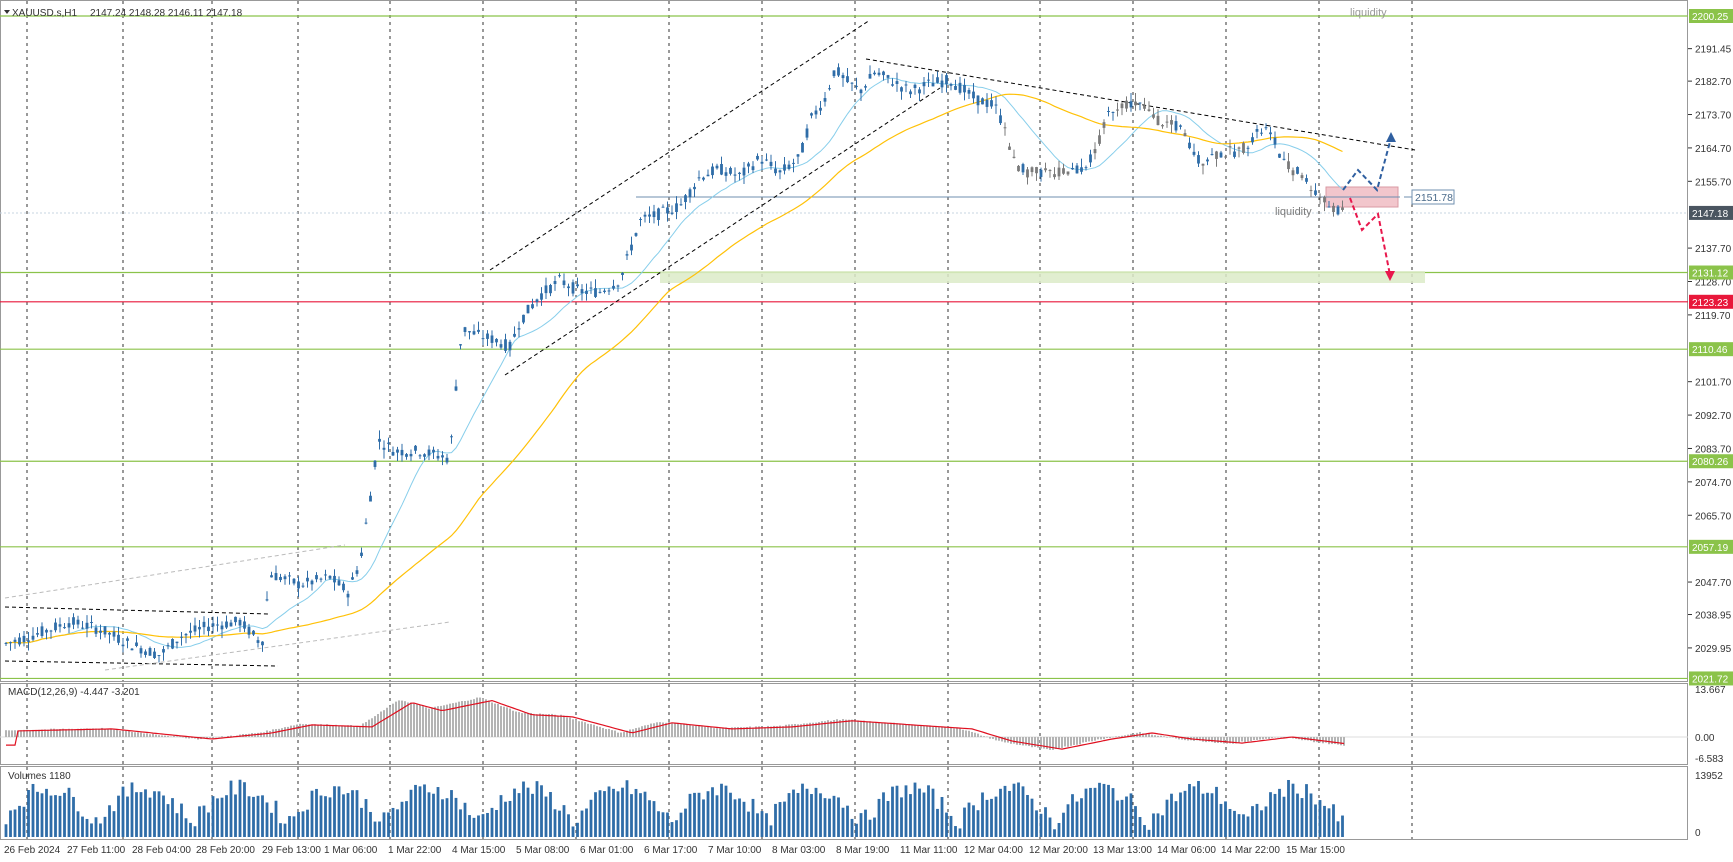  I want to click on price-tag-box, so click(1711, 546).